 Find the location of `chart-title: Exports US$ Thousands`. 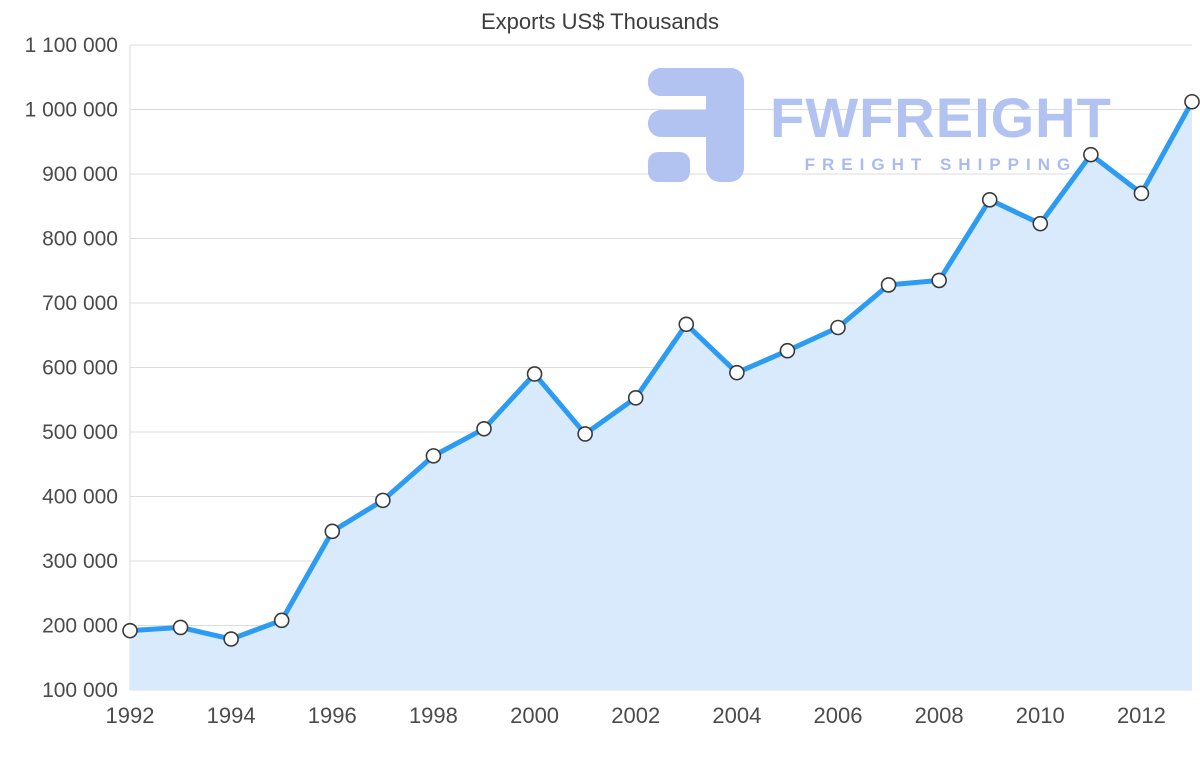

chart-title: Exports US$ Thousands is located at coordinates (600, 21).